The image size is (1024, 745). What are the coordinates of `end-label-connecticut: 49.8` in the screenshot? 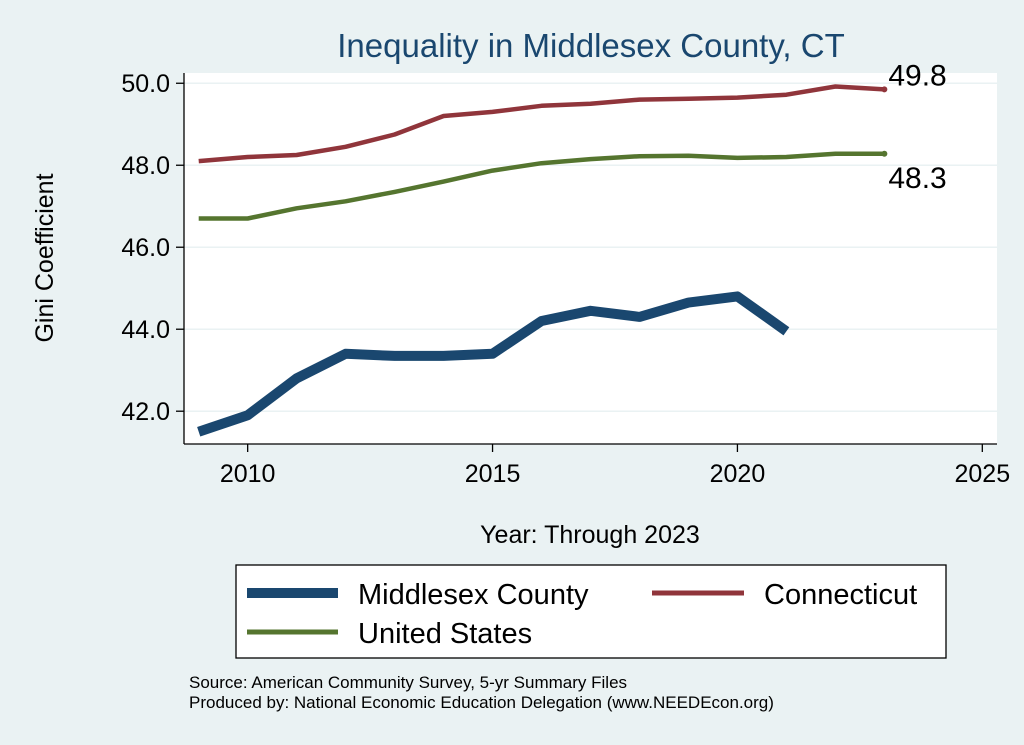 It's located at (917, 75).